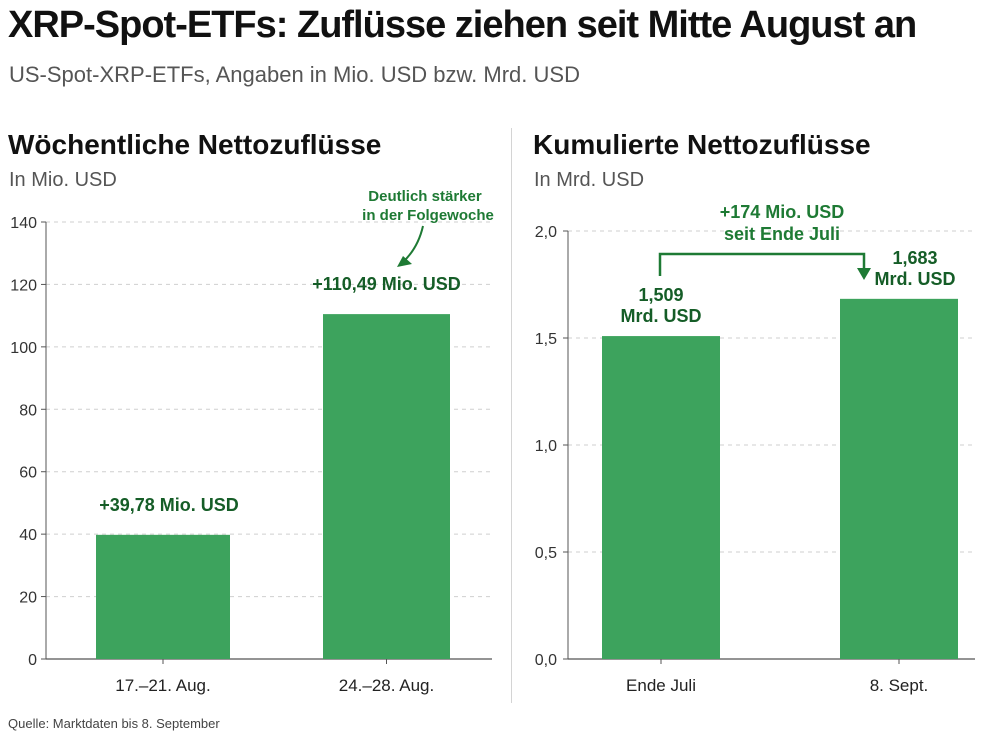  What do you see at coordinates (914, 258) in the screenshot?
I see `cumulative-data-label: 1,683` at bounding box center [914, 258].